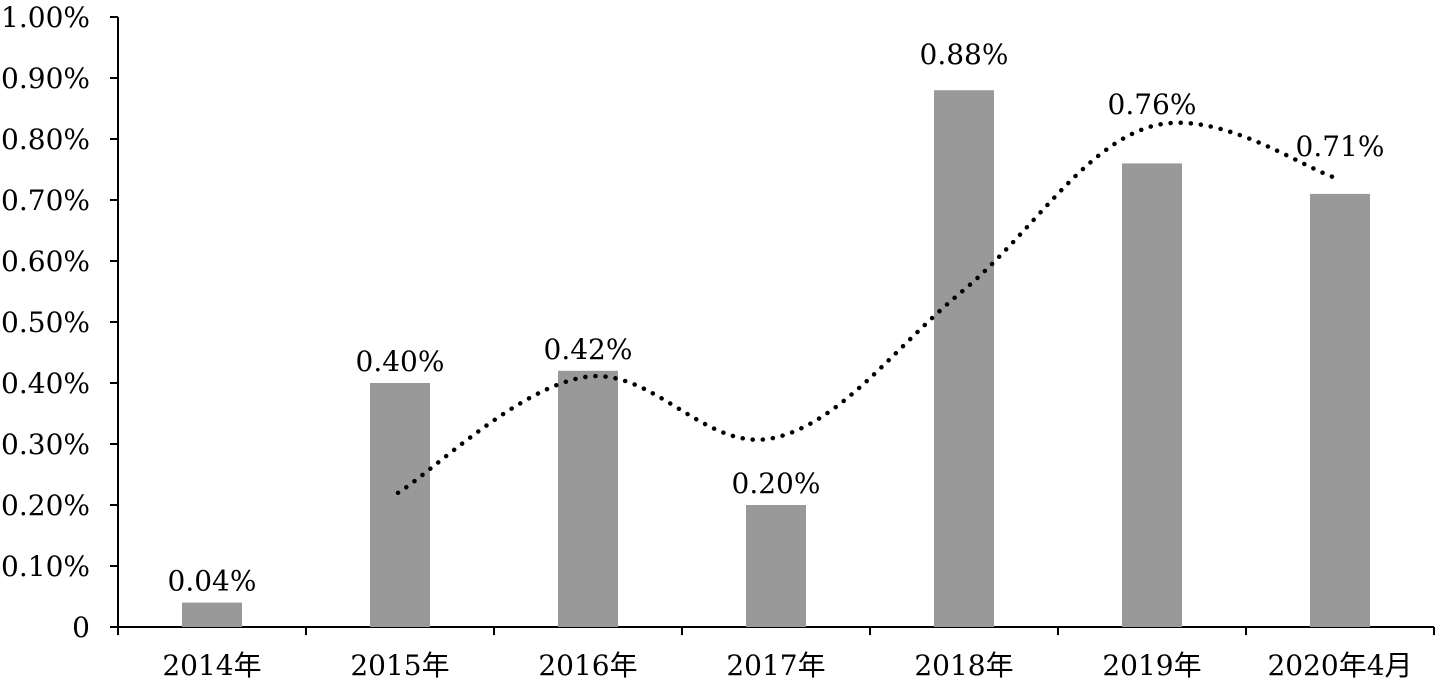 This screenshot has width=1440, height=688. What do you see at coordinates (81, 627) in the screenshot?
I see `y-tick-label: 0` at bounding box center [81, 627].